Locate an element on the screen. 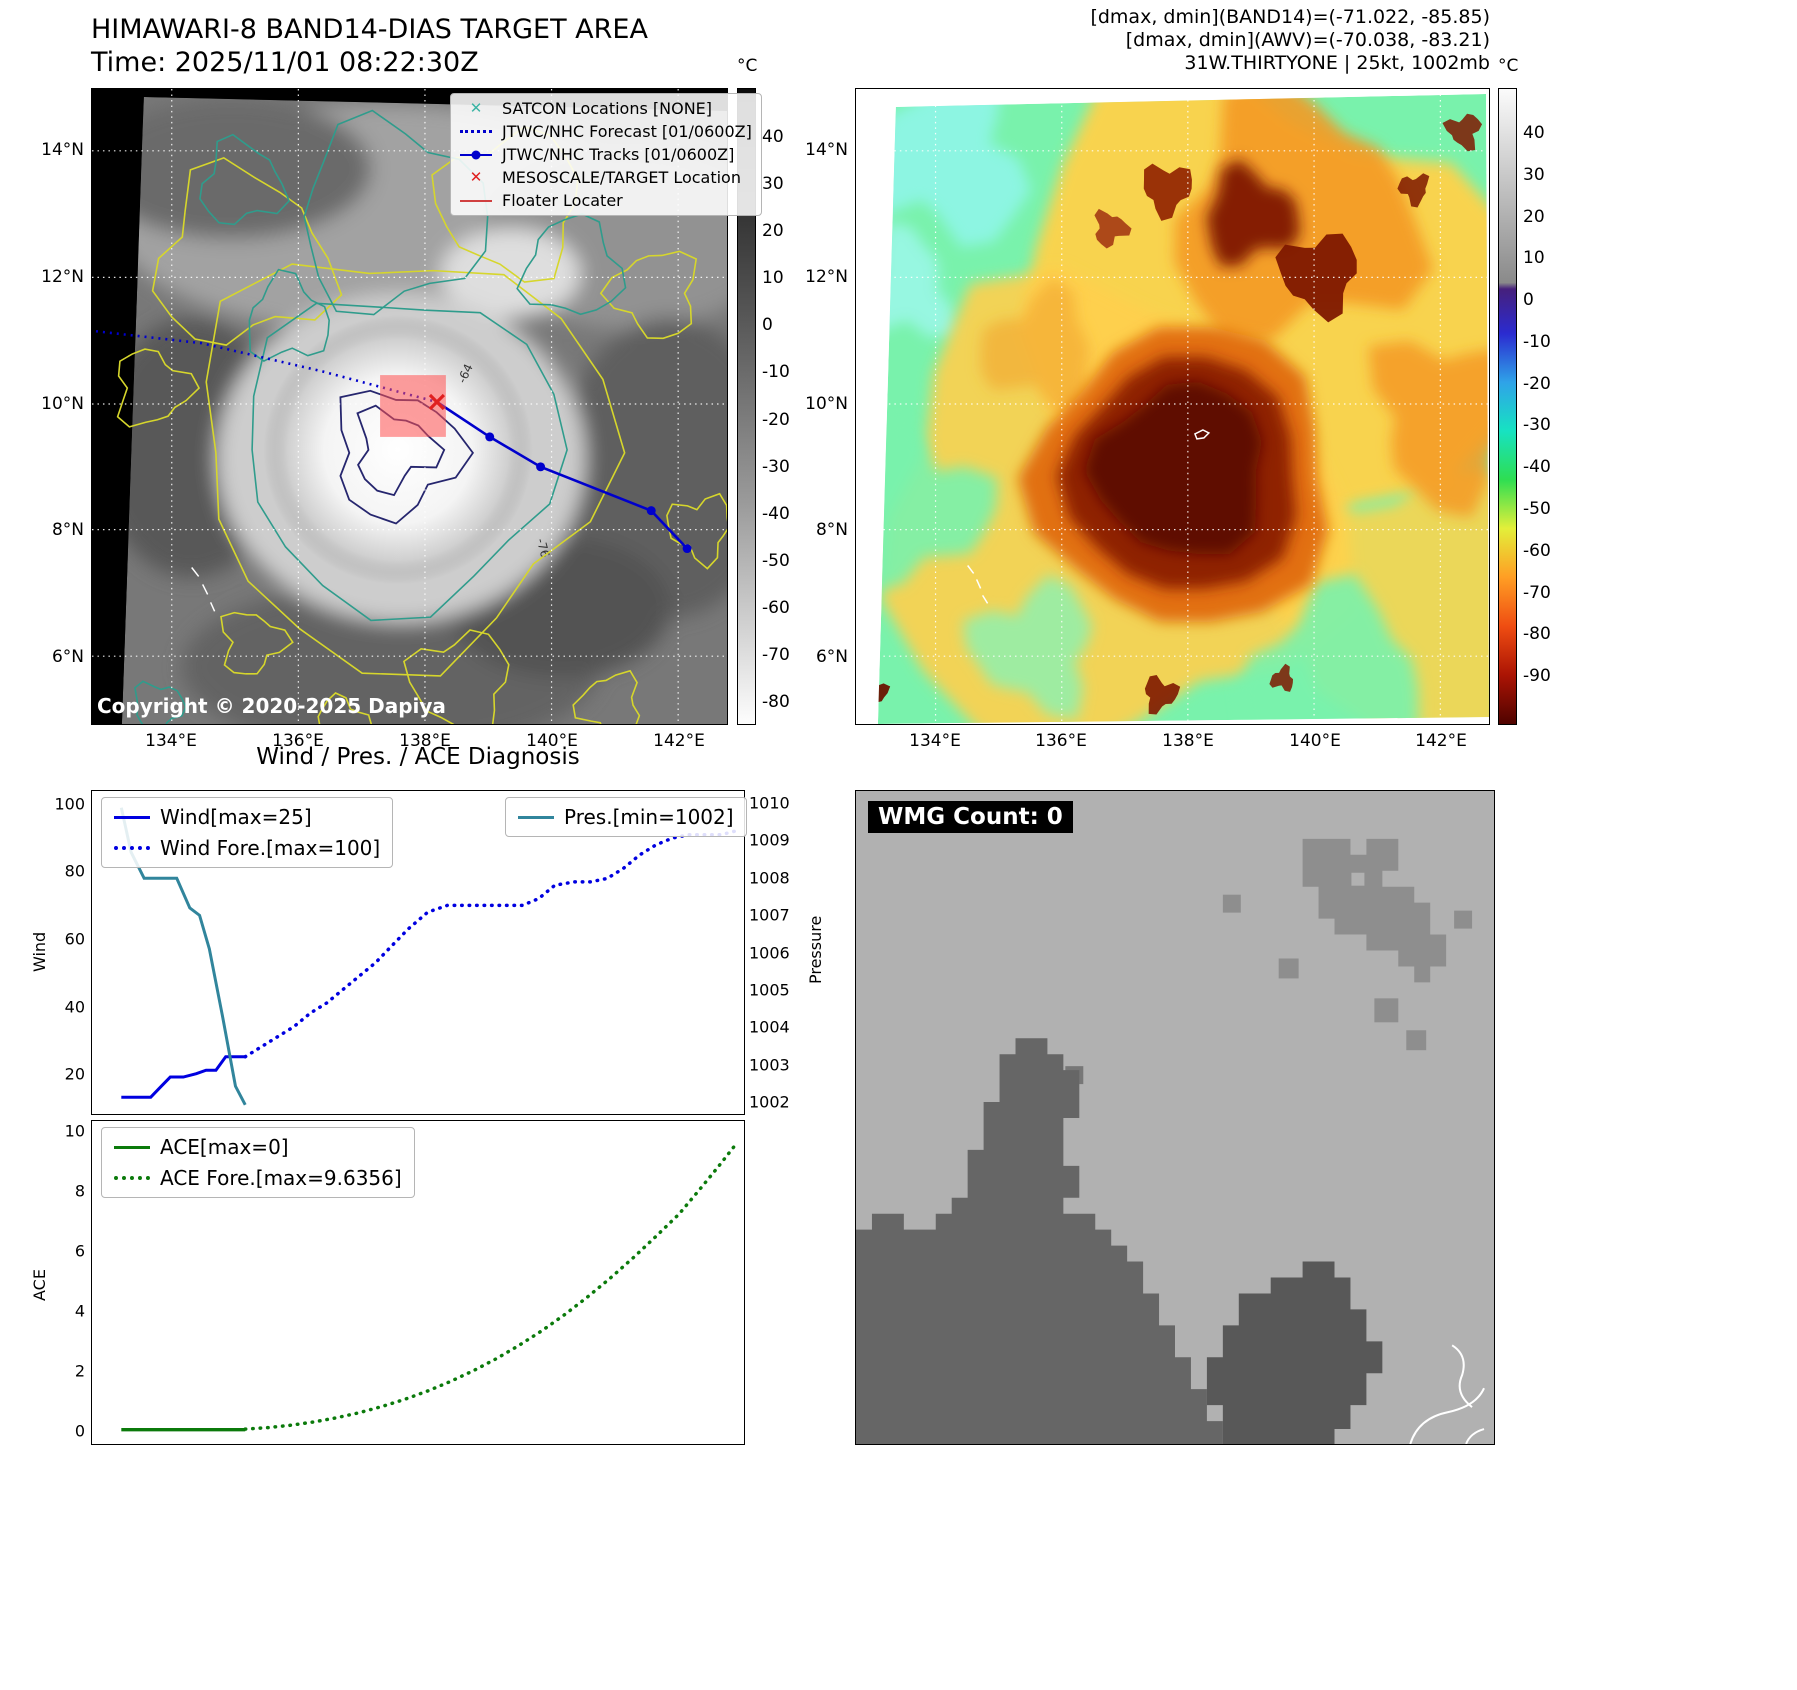 The image size is (1797, 1690). colorbar-tick-label: -10 is located at coordinates (776, 372).